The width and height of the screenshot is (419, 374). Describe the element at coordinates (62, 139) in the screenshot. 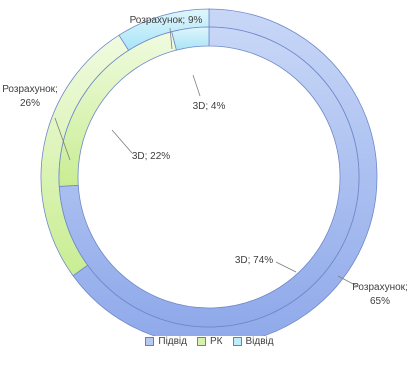

I see `outer-leader-rk` at that location.